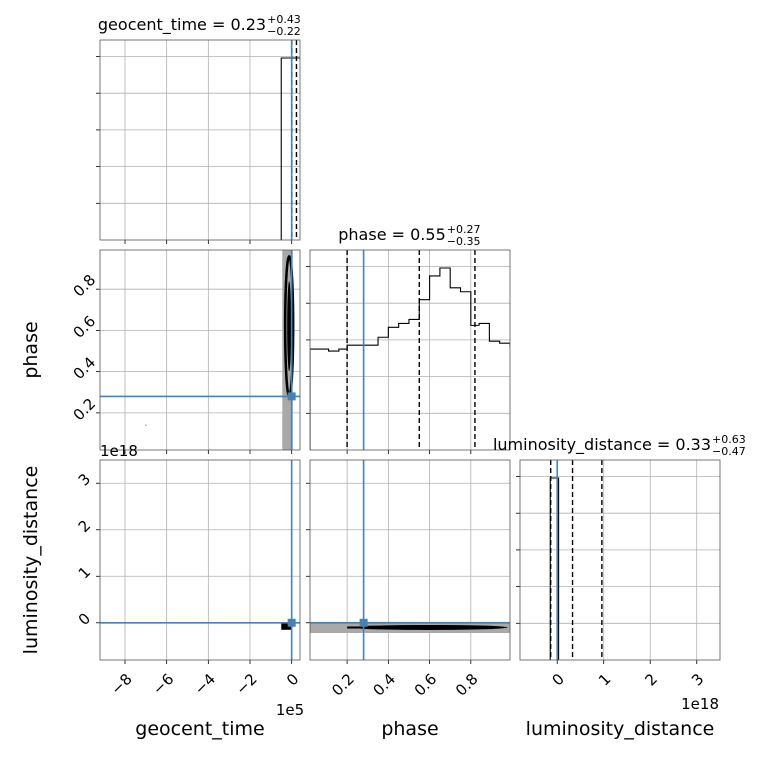  Describe the element at coordinates (84, 479) in the screenshot. I see `y-tick-label-luminosity_distance: 3` at that location.